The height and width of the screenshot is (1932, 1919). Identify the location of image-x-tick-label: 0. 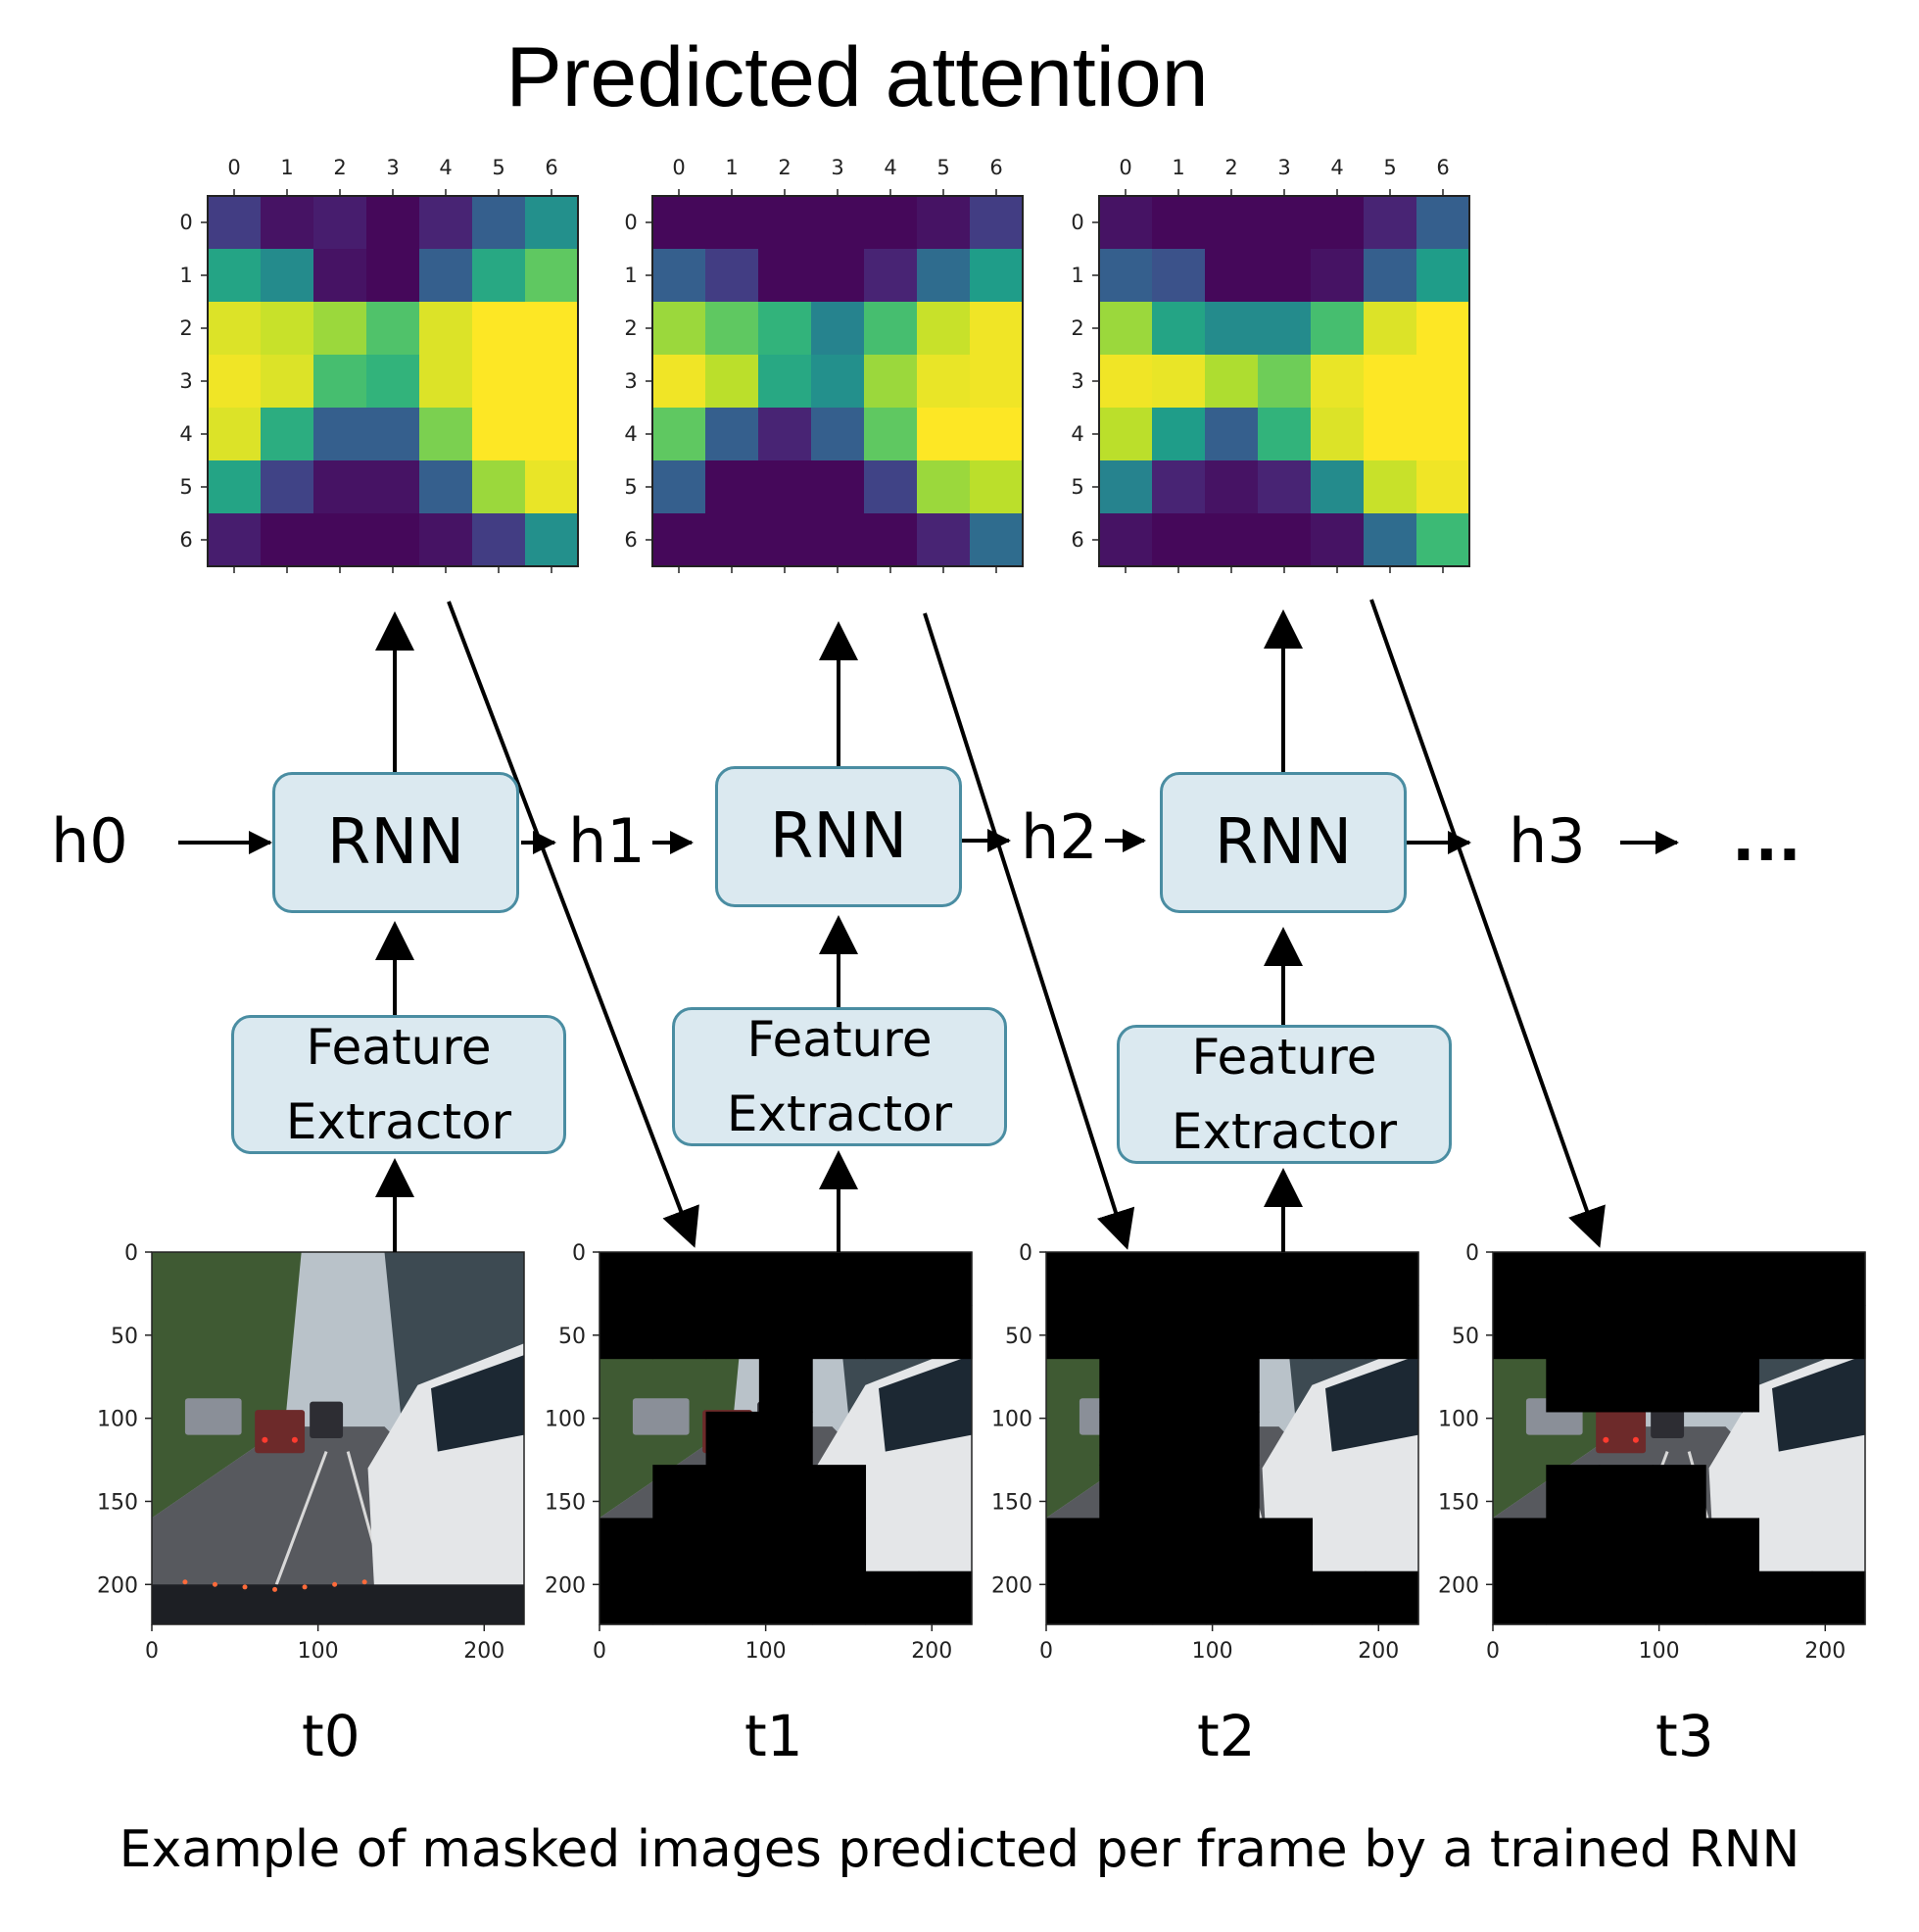
(599, 1651).